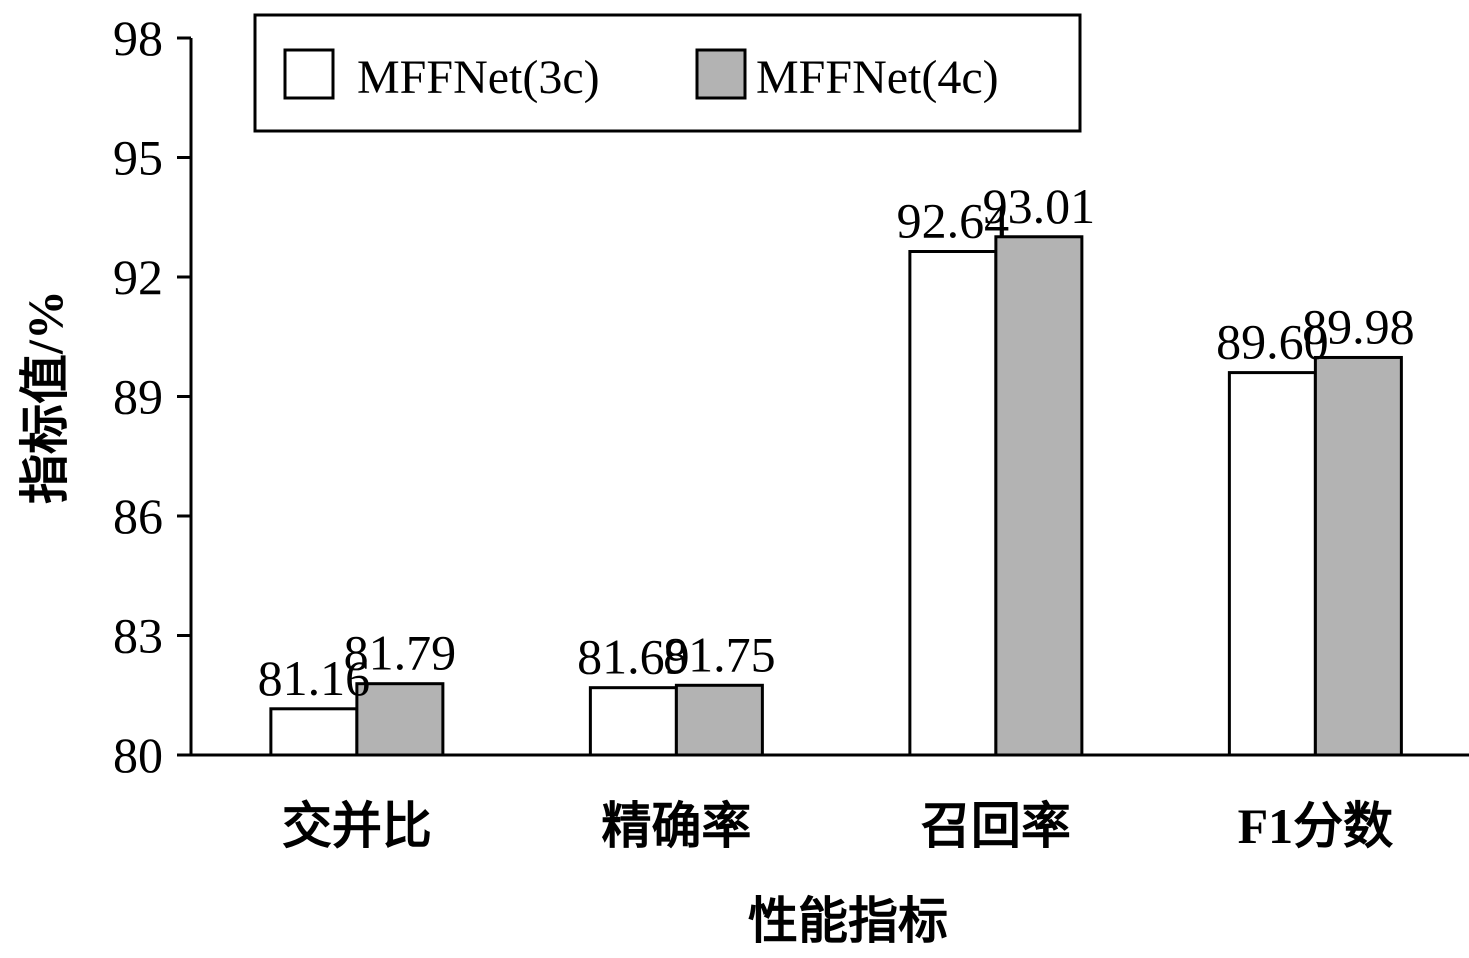 The height and width of the screenshot is (958, 1469). What do you see at coordinates (1316, 826) in the screenshot?
I see `x-tick-label: F1分数` at bounding box center [1316, 826].